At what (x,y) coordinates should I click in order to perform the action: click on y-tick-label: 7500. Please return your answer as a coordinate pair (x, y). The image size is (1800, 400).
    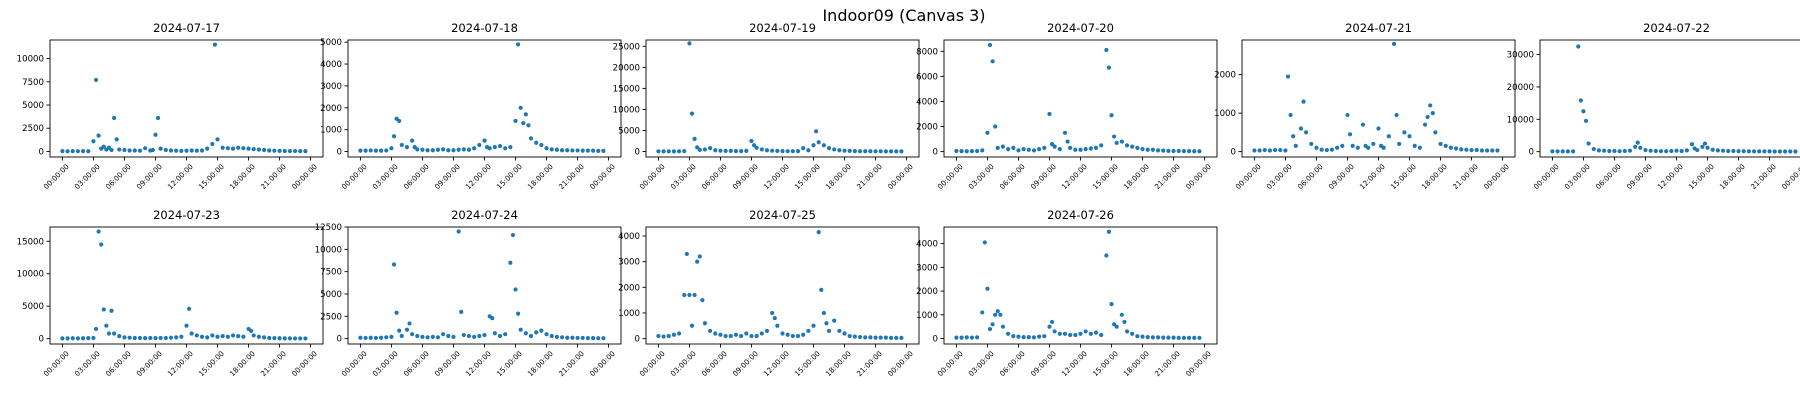
    Looking at the image, I should click on (33, 83).